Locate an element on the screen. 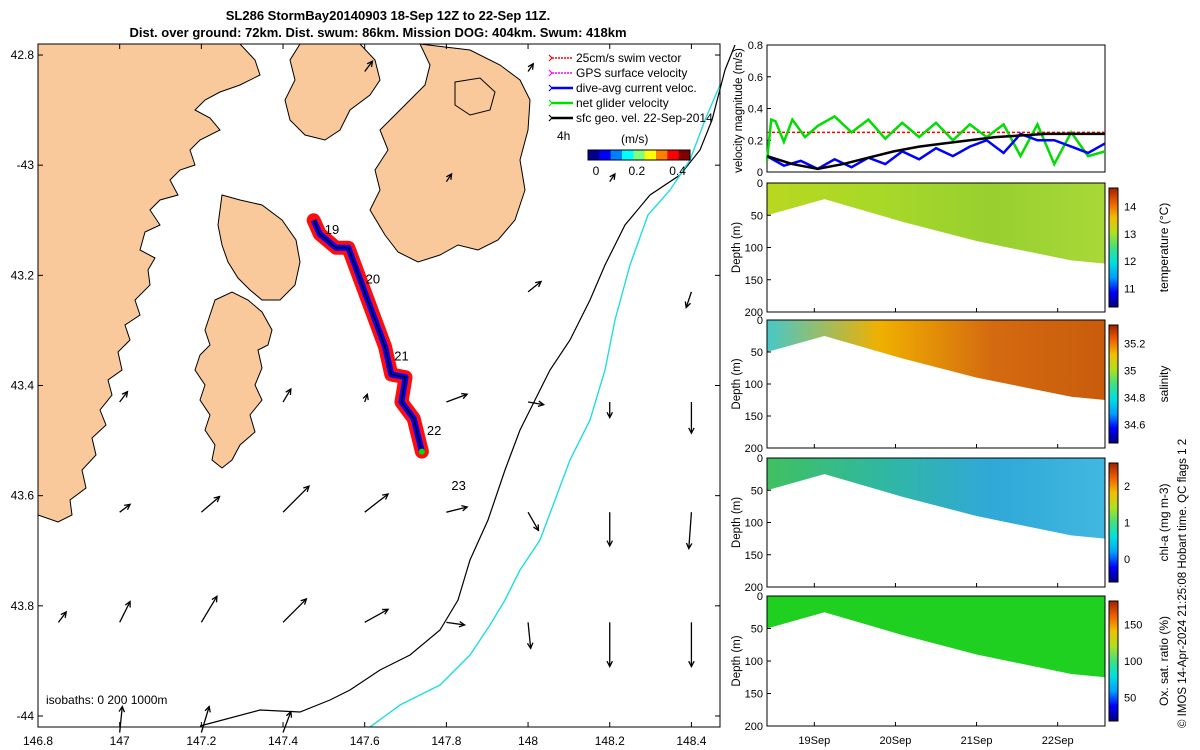  map-x-tick-label: 147 is located at coordinates (120, 741).